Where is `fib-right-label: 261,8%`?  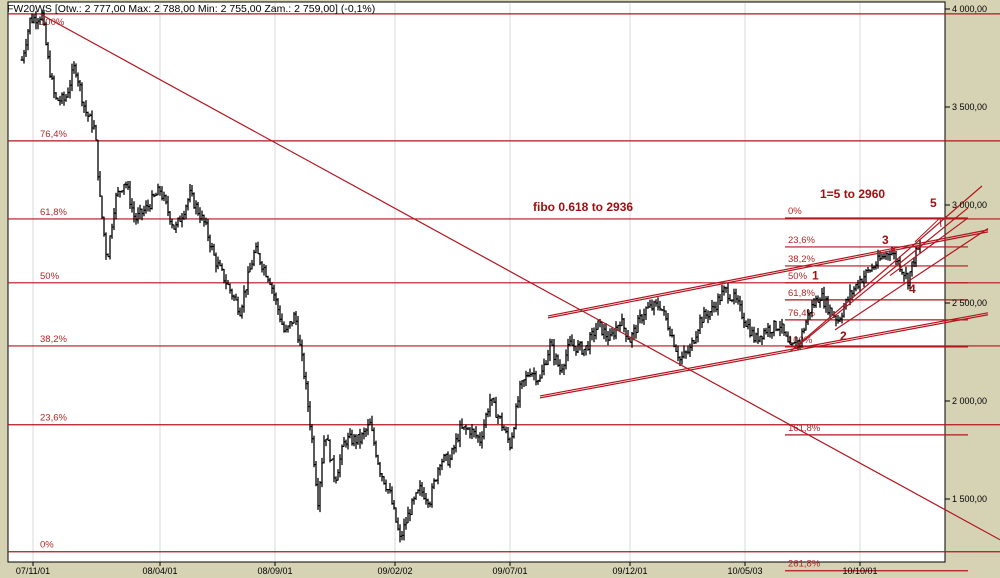
fib-right-label: 261,8% is located at coordinates (804, 564).